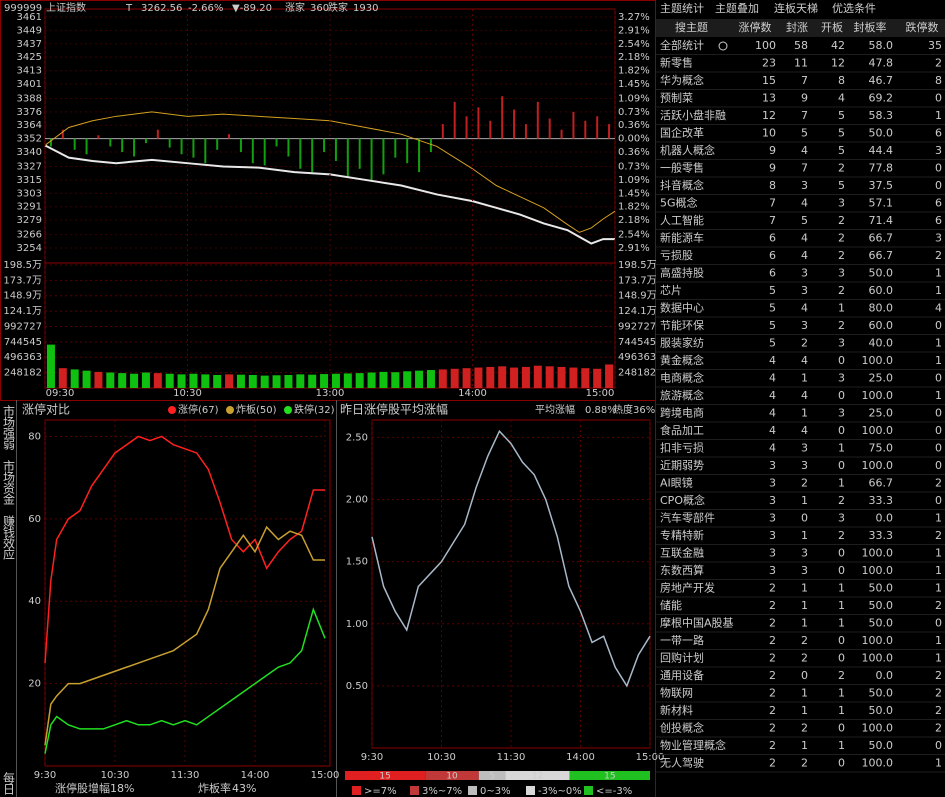 Image resolution: width=945 pixels, height=797 pixels. Describe the element at coordinates (676, 98) in the screenshot. I see `theme-name: 预制菜` at that location.